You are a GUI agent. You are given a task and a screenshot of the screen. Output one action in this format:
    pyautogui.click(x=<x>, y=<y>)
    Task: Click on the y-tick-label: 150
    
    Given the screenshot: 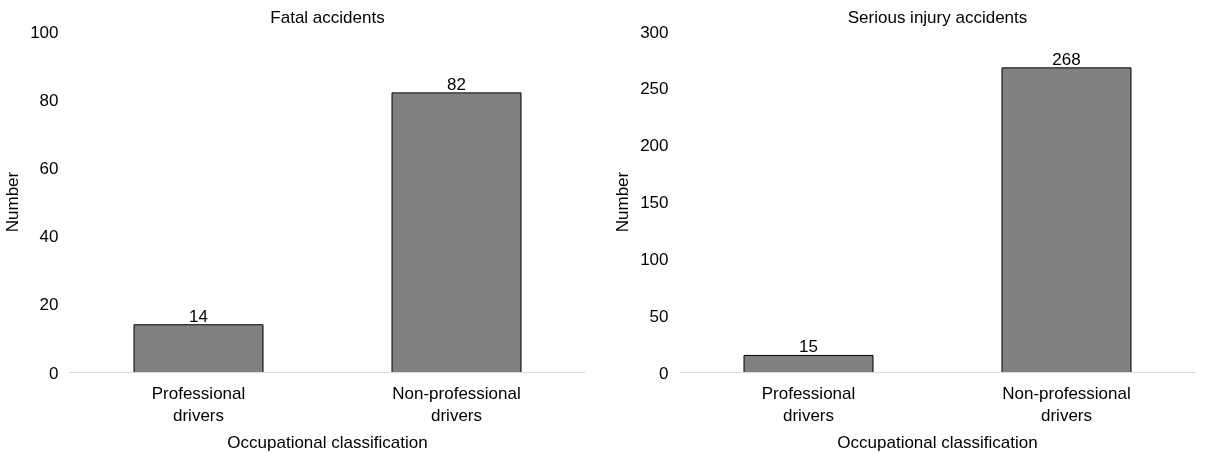 What is the action you would take?
    pyautogui.click(x=654, y=202)
    